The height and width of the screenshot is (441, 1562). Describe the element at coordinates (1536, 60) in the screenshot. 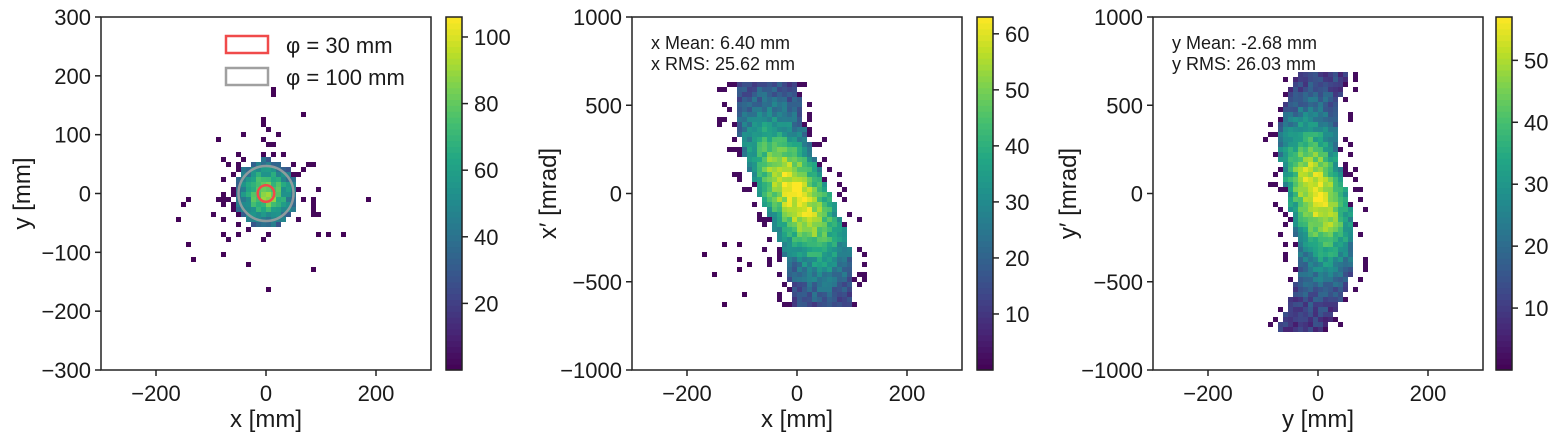

I see `colorbar-tick-label: 50` at that location.